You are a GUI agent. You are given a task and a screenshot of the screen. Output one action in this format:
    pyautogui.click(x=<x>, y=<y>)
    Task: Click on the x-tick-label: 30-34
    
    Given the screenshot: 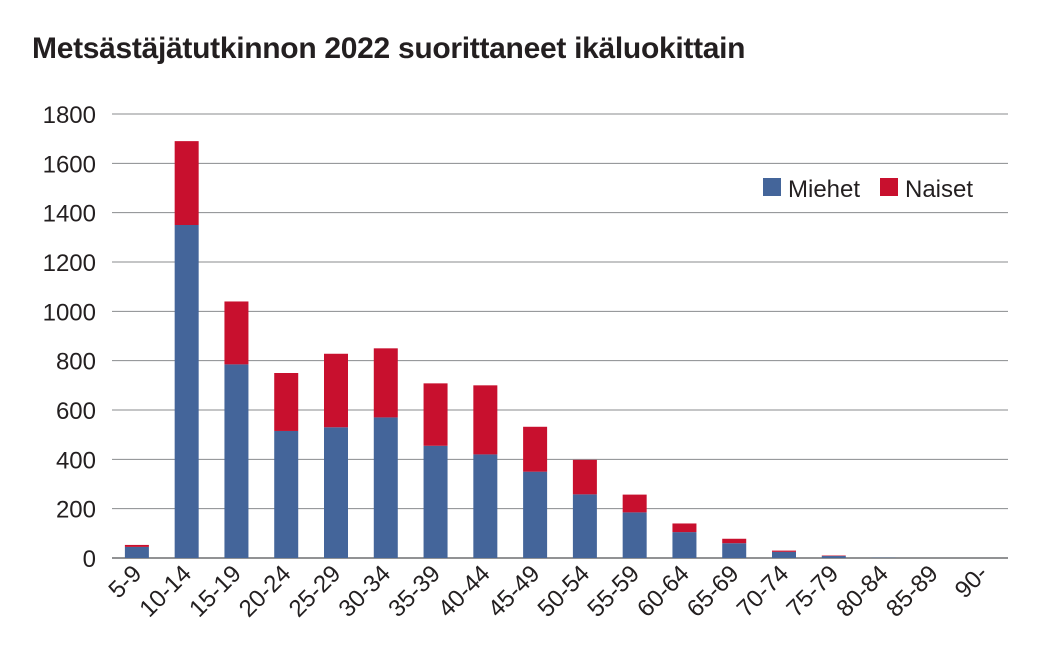 What is the action you would take?
    pyautogui.click(x=365, y=591)
    